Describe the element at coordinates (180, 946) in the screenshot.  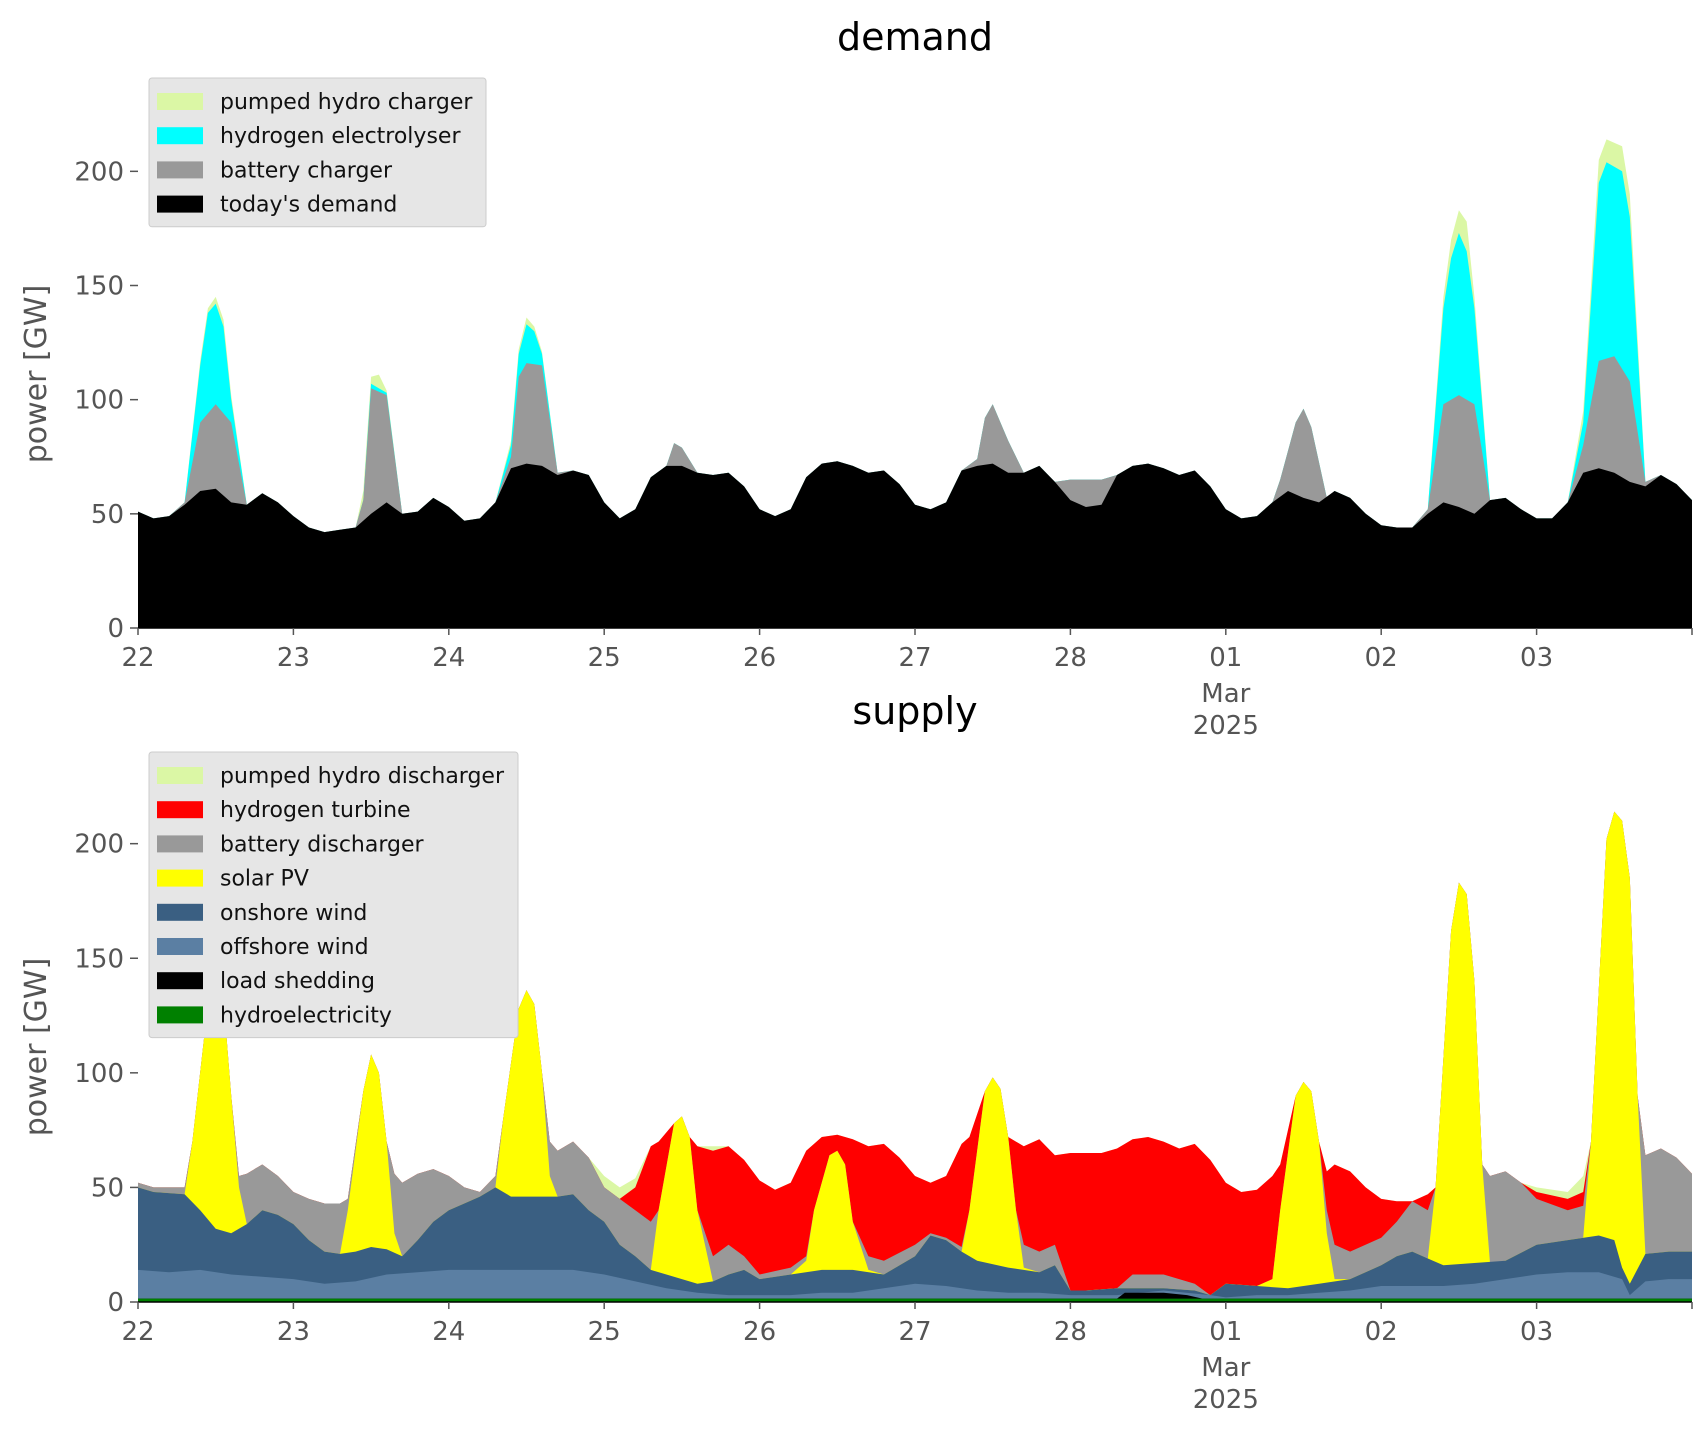
I see `legend-swatch-offshore-wind` at that location.